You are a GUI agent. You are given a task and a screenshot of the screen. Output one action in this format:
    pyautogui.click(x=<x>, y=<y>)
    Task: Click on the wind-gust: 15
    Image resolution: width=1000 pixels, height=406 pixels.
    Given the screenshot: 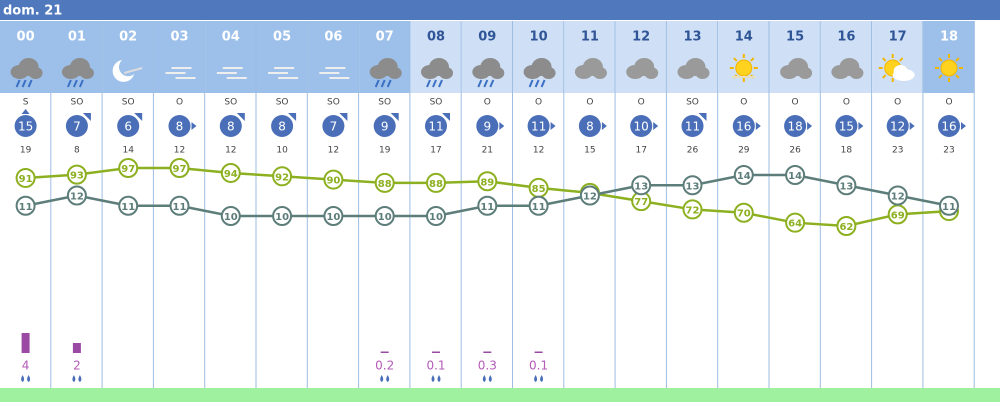 What is the action you would take?
    pyautogui.click(x=589, y=151)
    